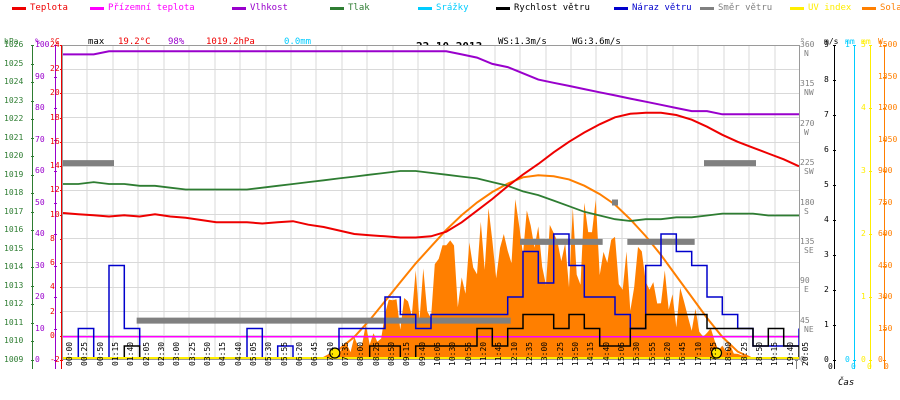 This screenshot has height=400, width=900. Describe the element at coordinates (653, 8) in the screenshot. I see `legend-wind-gust: Náraz větru` at that location.